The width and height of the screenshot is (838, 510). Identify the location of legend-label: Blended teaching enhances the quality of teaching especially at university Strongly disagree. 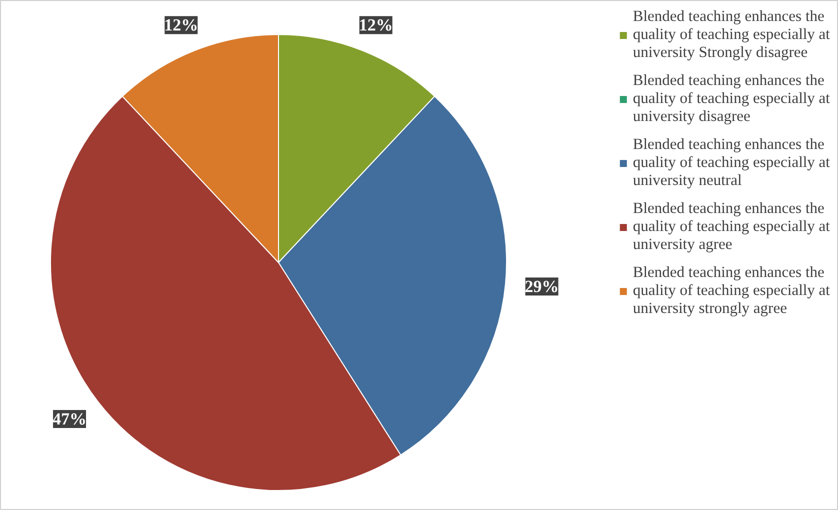
(731, 35).